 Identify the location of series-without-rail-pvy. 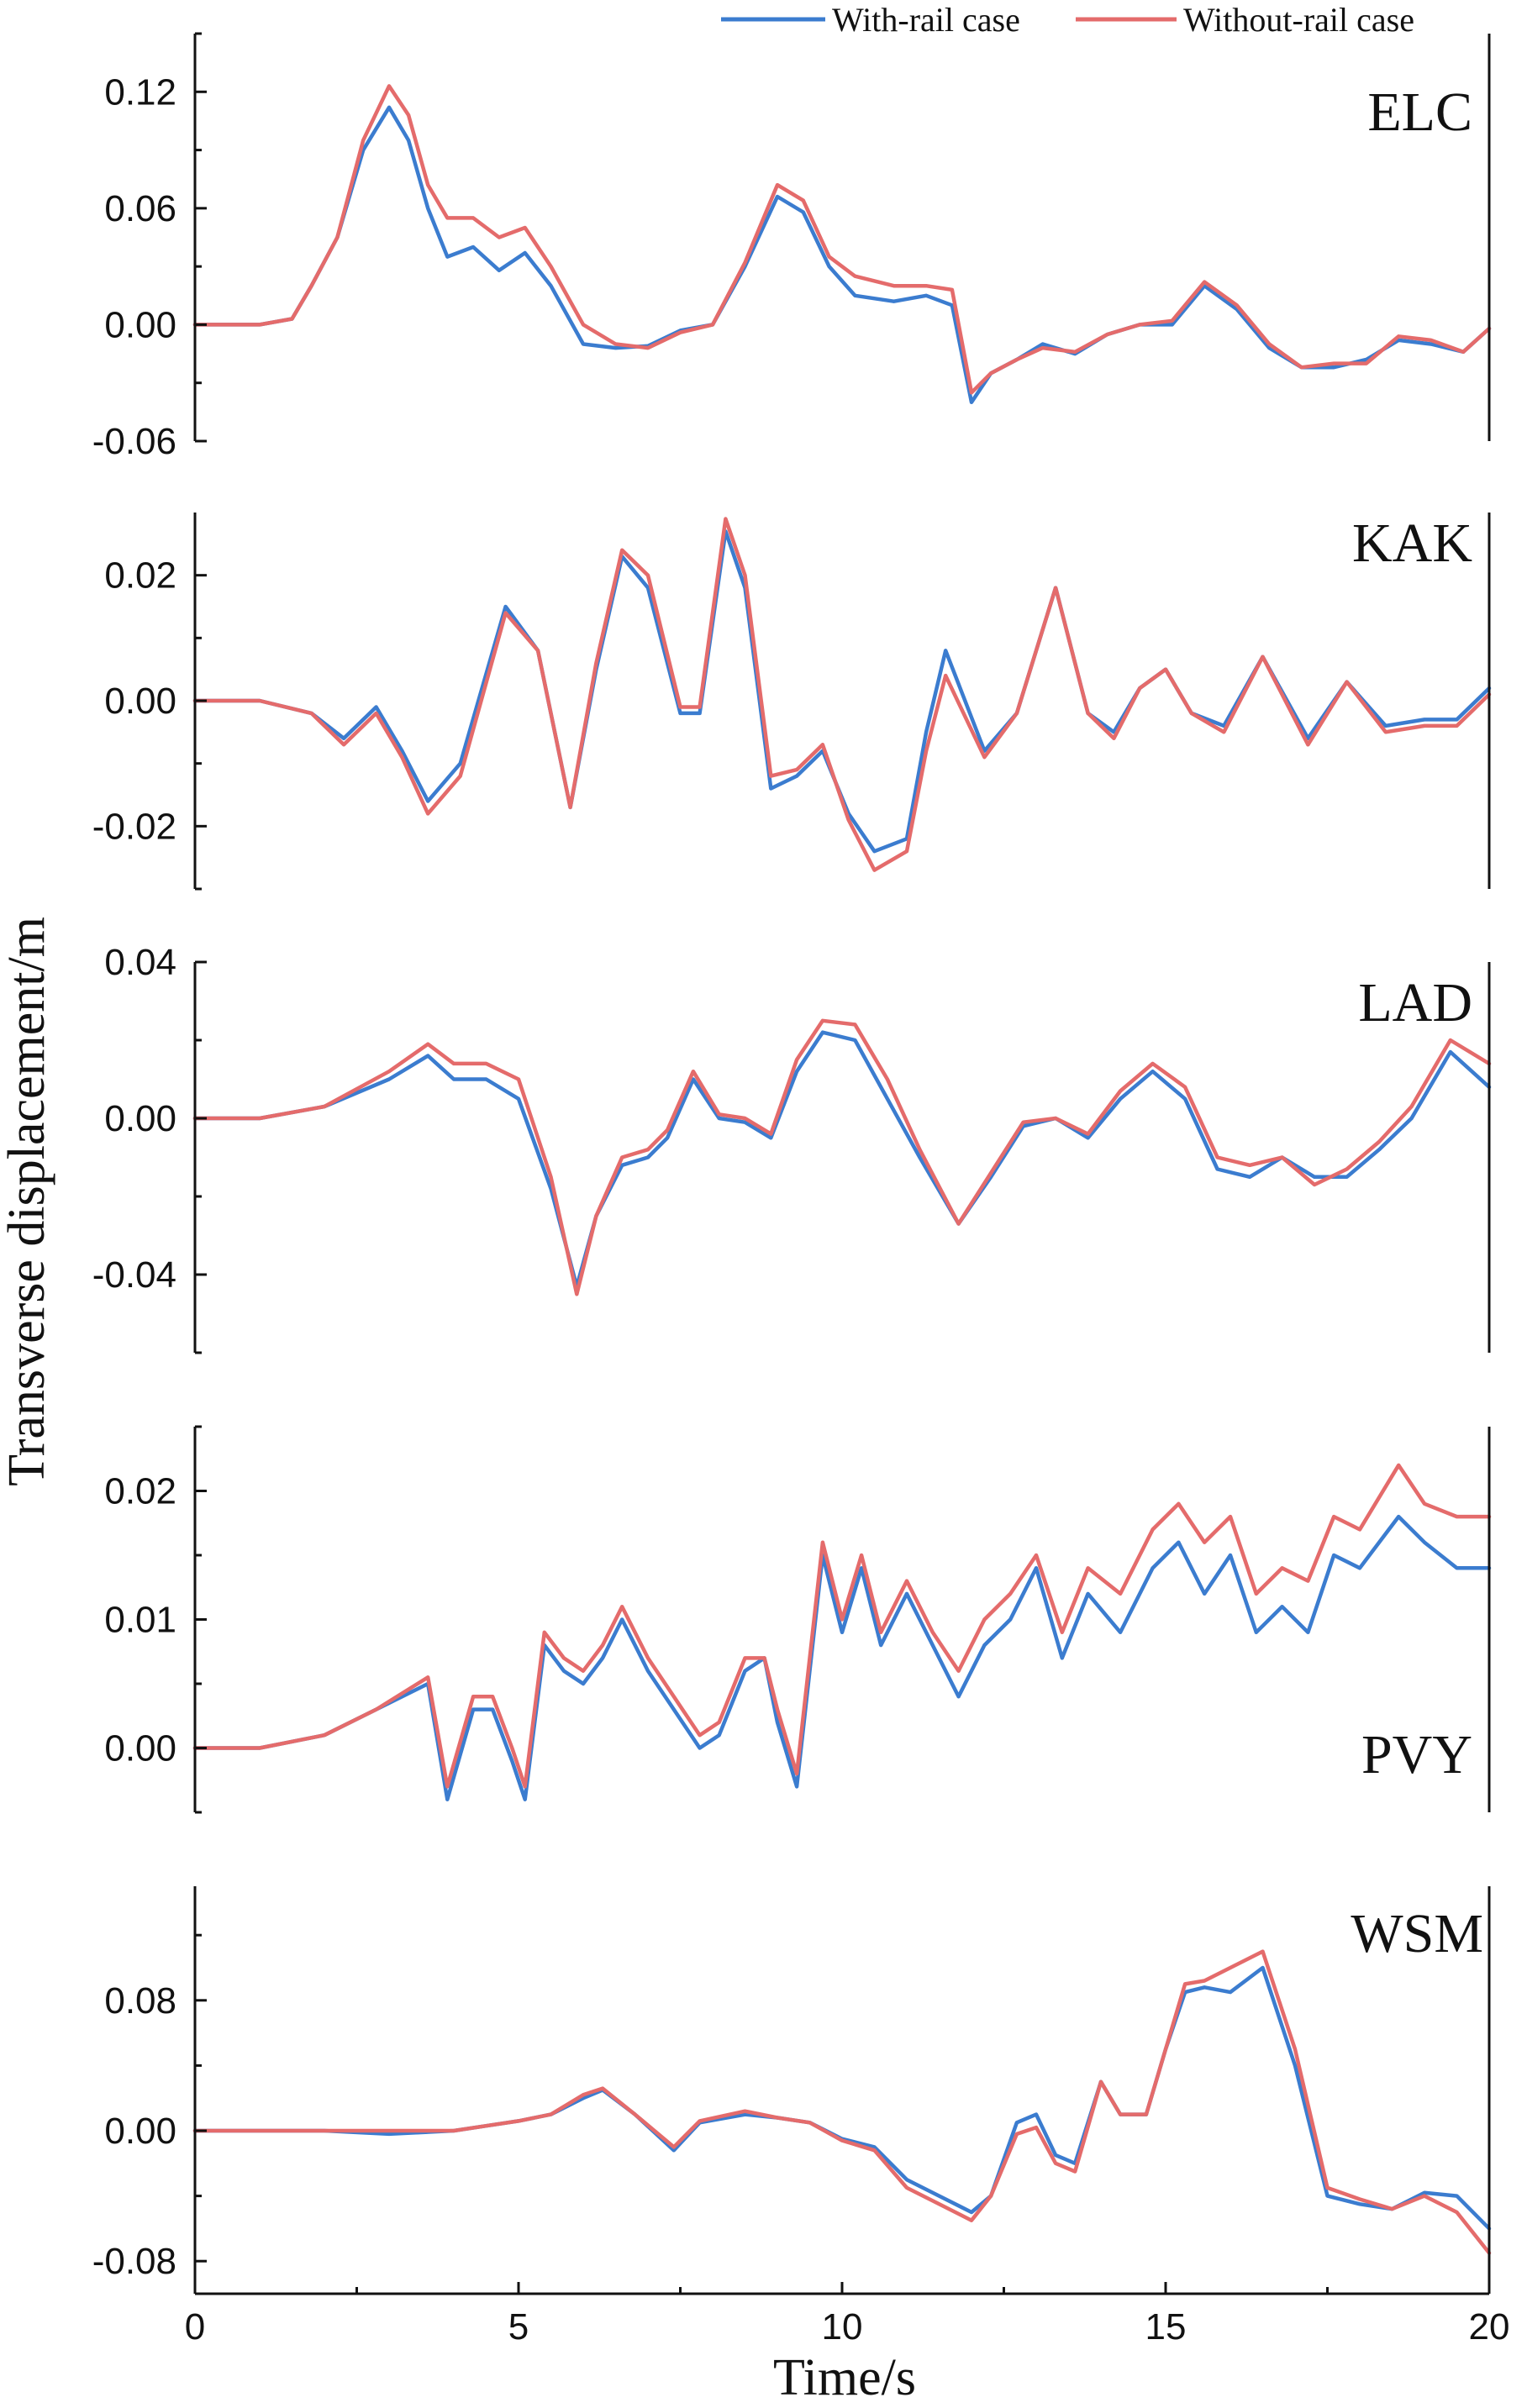
(842, 1626).